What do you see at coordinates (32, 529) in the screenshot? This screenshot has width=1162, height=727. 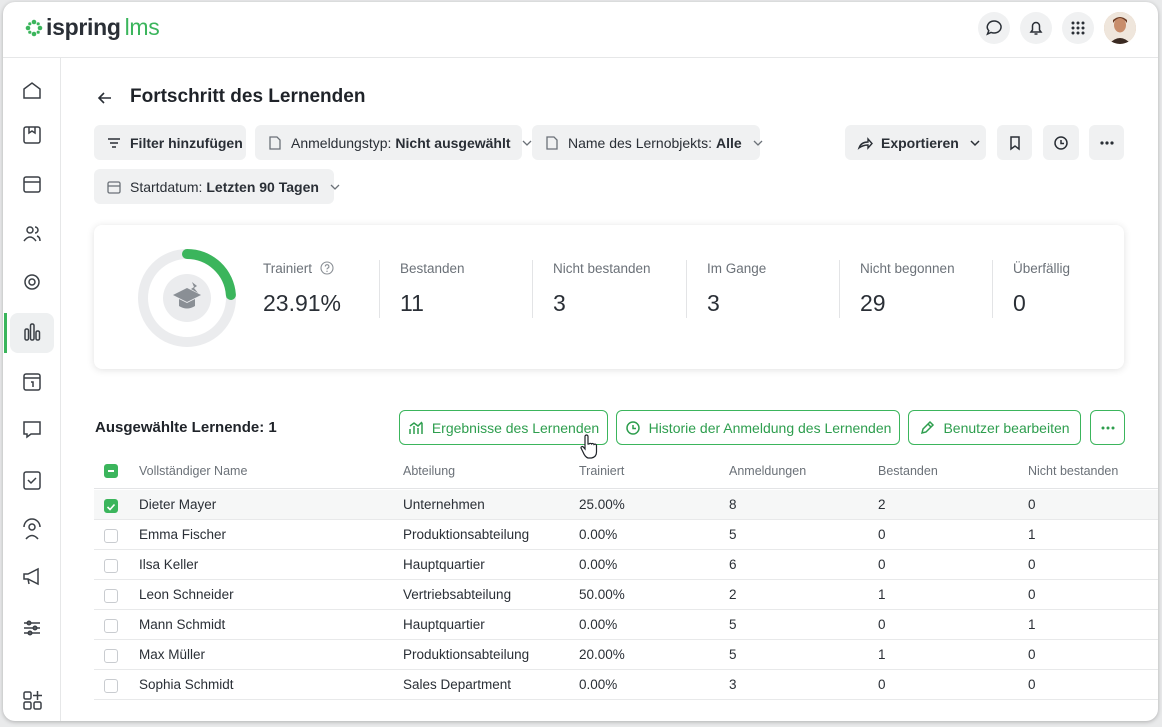 I see `nav-coaching` at bounding box center [32, 529].